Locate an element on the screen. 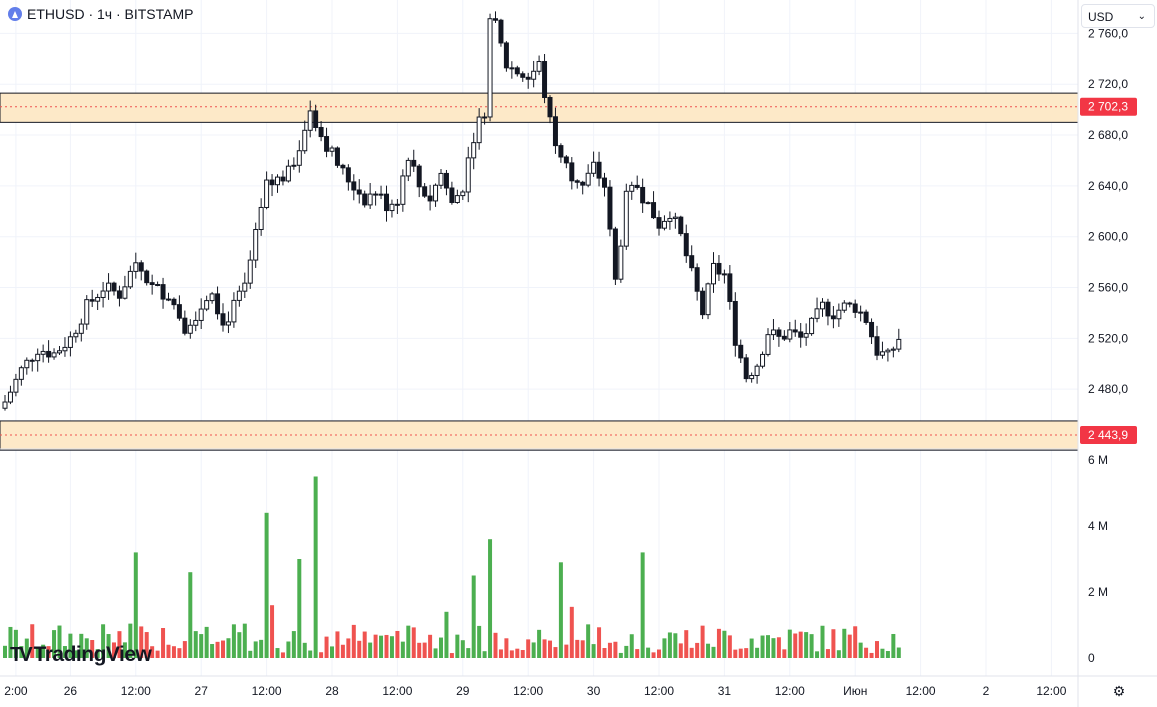  price-tick-label: 2 560,0 is located at coordinates (1108, 288).